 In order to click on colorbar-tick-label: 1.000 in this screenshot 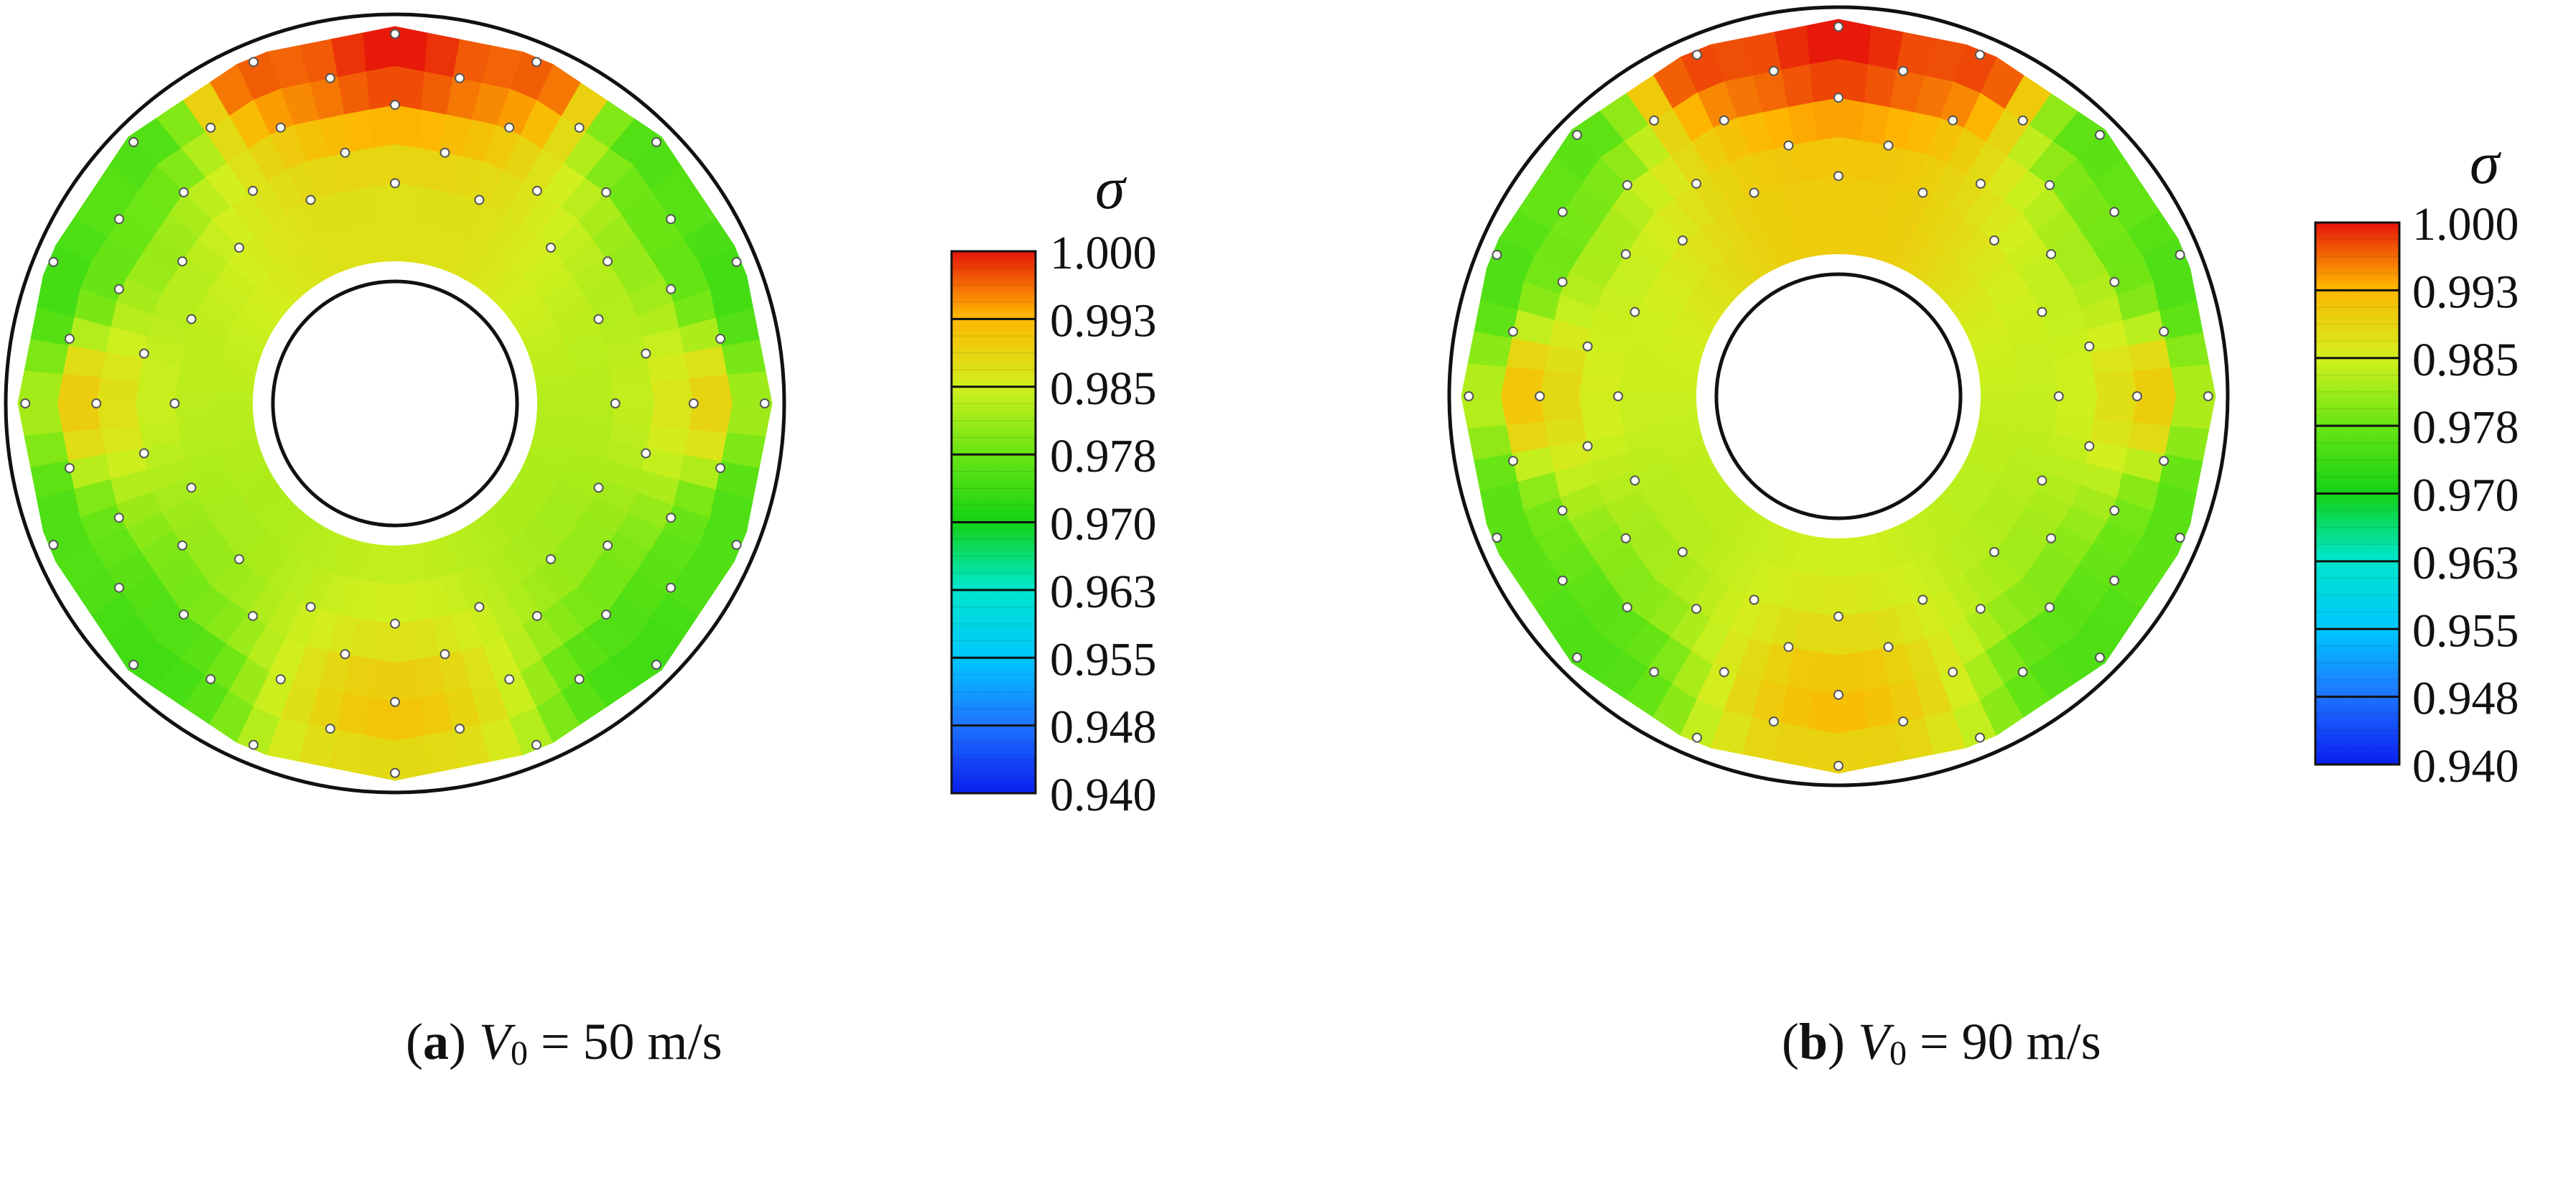, I will do `click(2465, 224)`.